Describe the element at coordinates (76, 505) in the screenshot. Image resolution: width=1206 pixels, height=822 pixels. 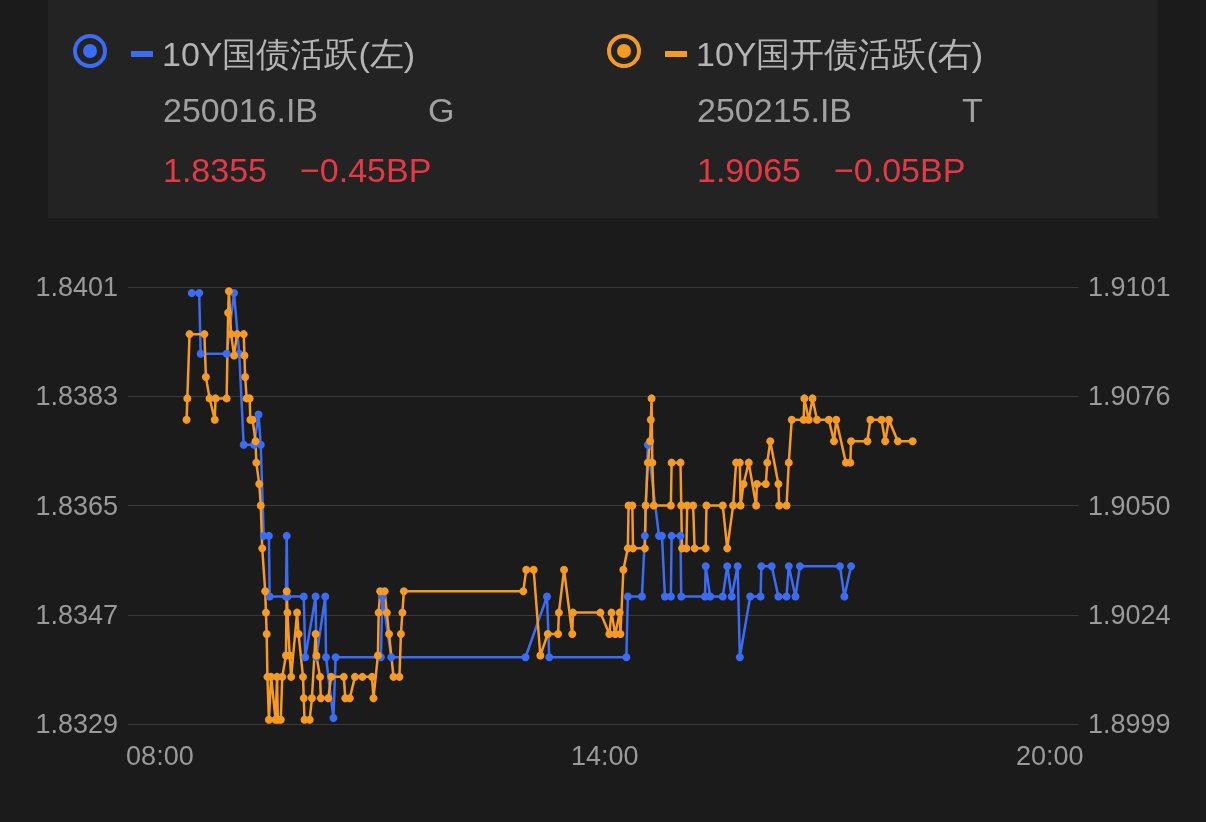
I see `y-tick-label: 1.8365` at that location.